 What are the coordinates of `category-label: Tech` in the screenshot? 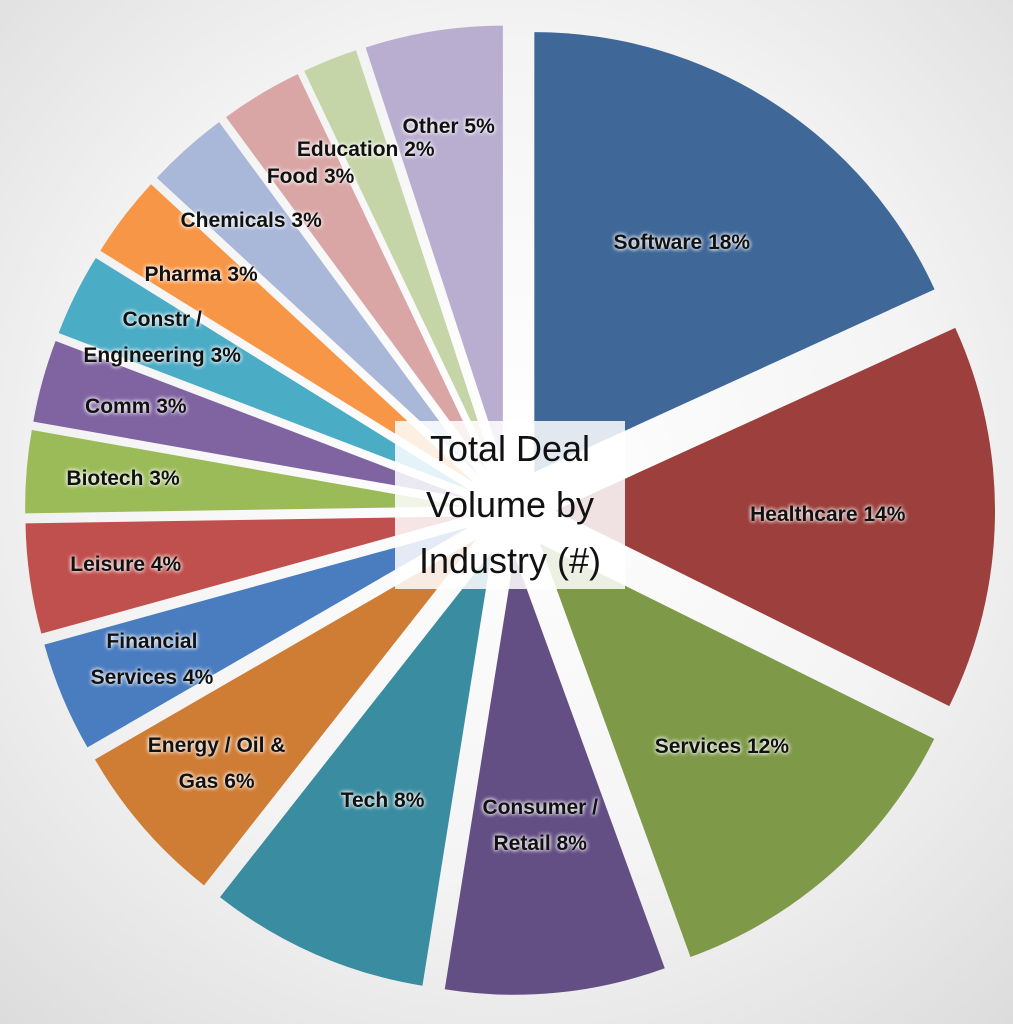 It's located at (364, 801).